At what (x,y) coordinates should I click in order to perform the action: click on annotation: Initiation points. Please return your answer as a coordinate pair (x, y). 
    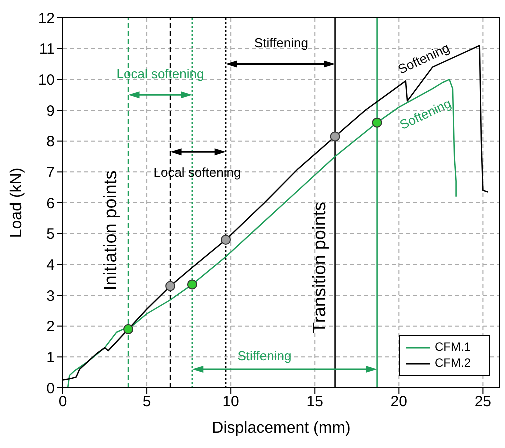
    Looking at the image, I should click on (110, 230).